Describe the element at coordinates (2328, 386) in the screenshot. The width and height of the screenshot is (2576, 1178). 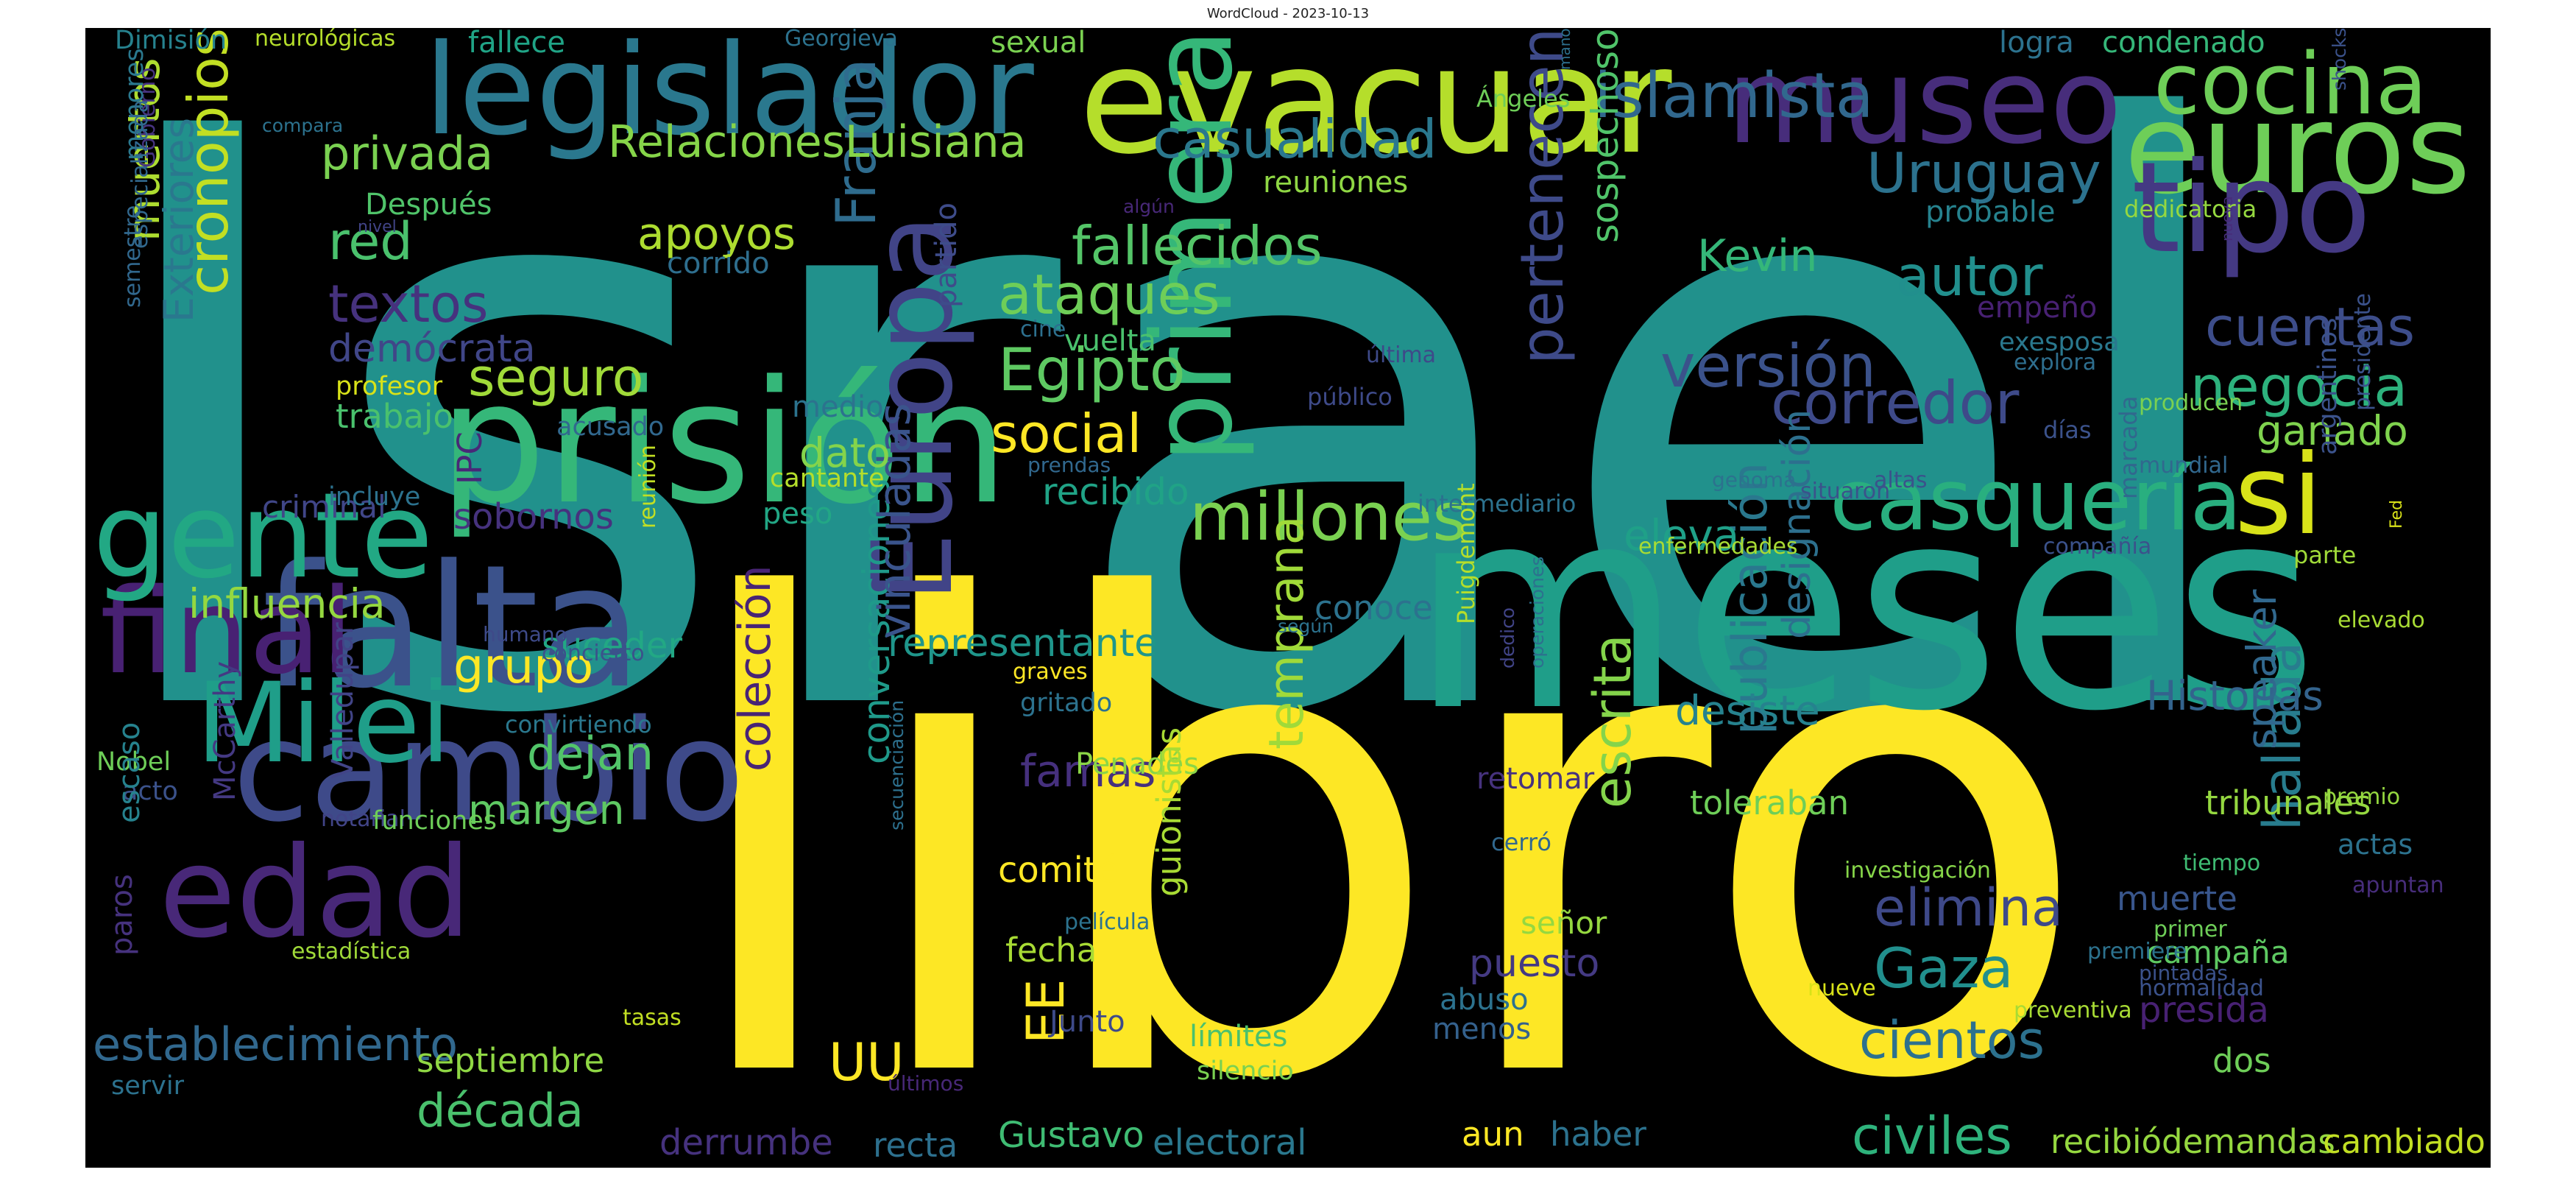
I see `word-argentinos: argentinos` at that location.